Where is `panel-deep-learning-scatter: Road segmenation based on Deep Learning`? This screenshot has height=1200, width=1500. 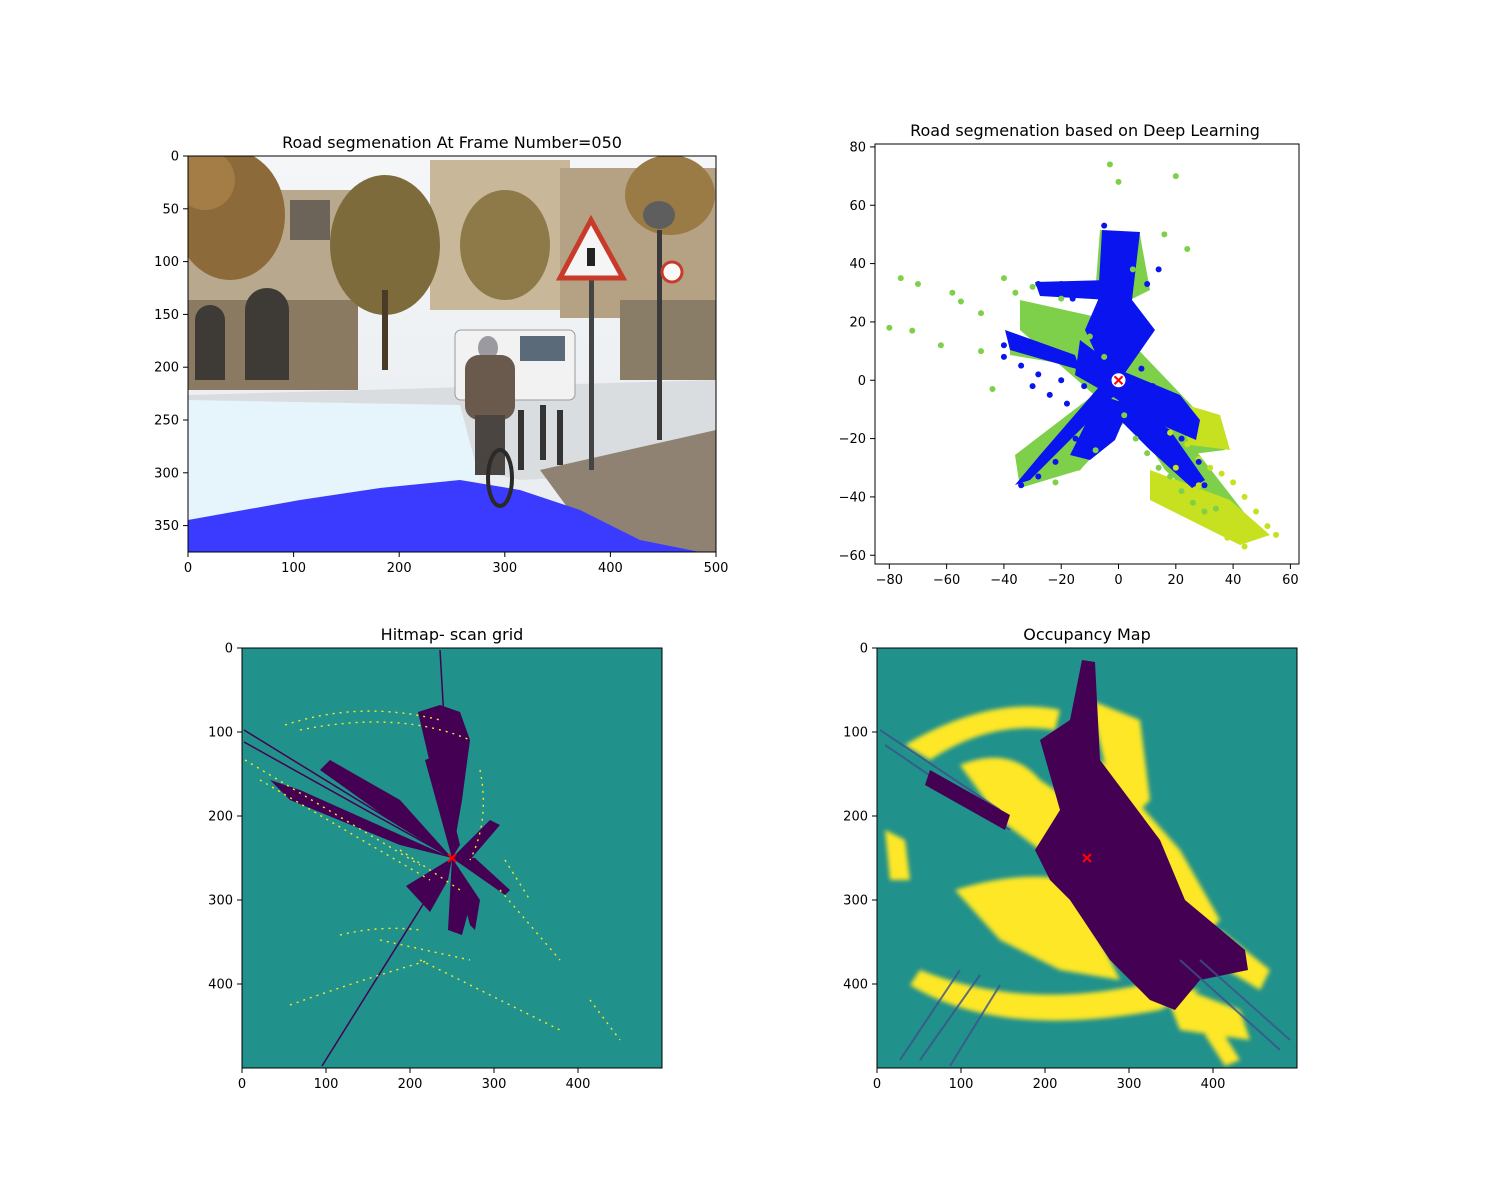
panel-deep-learning-scatter: Road segmenation based on Deep Learning is located at coordinates (1069, 354).